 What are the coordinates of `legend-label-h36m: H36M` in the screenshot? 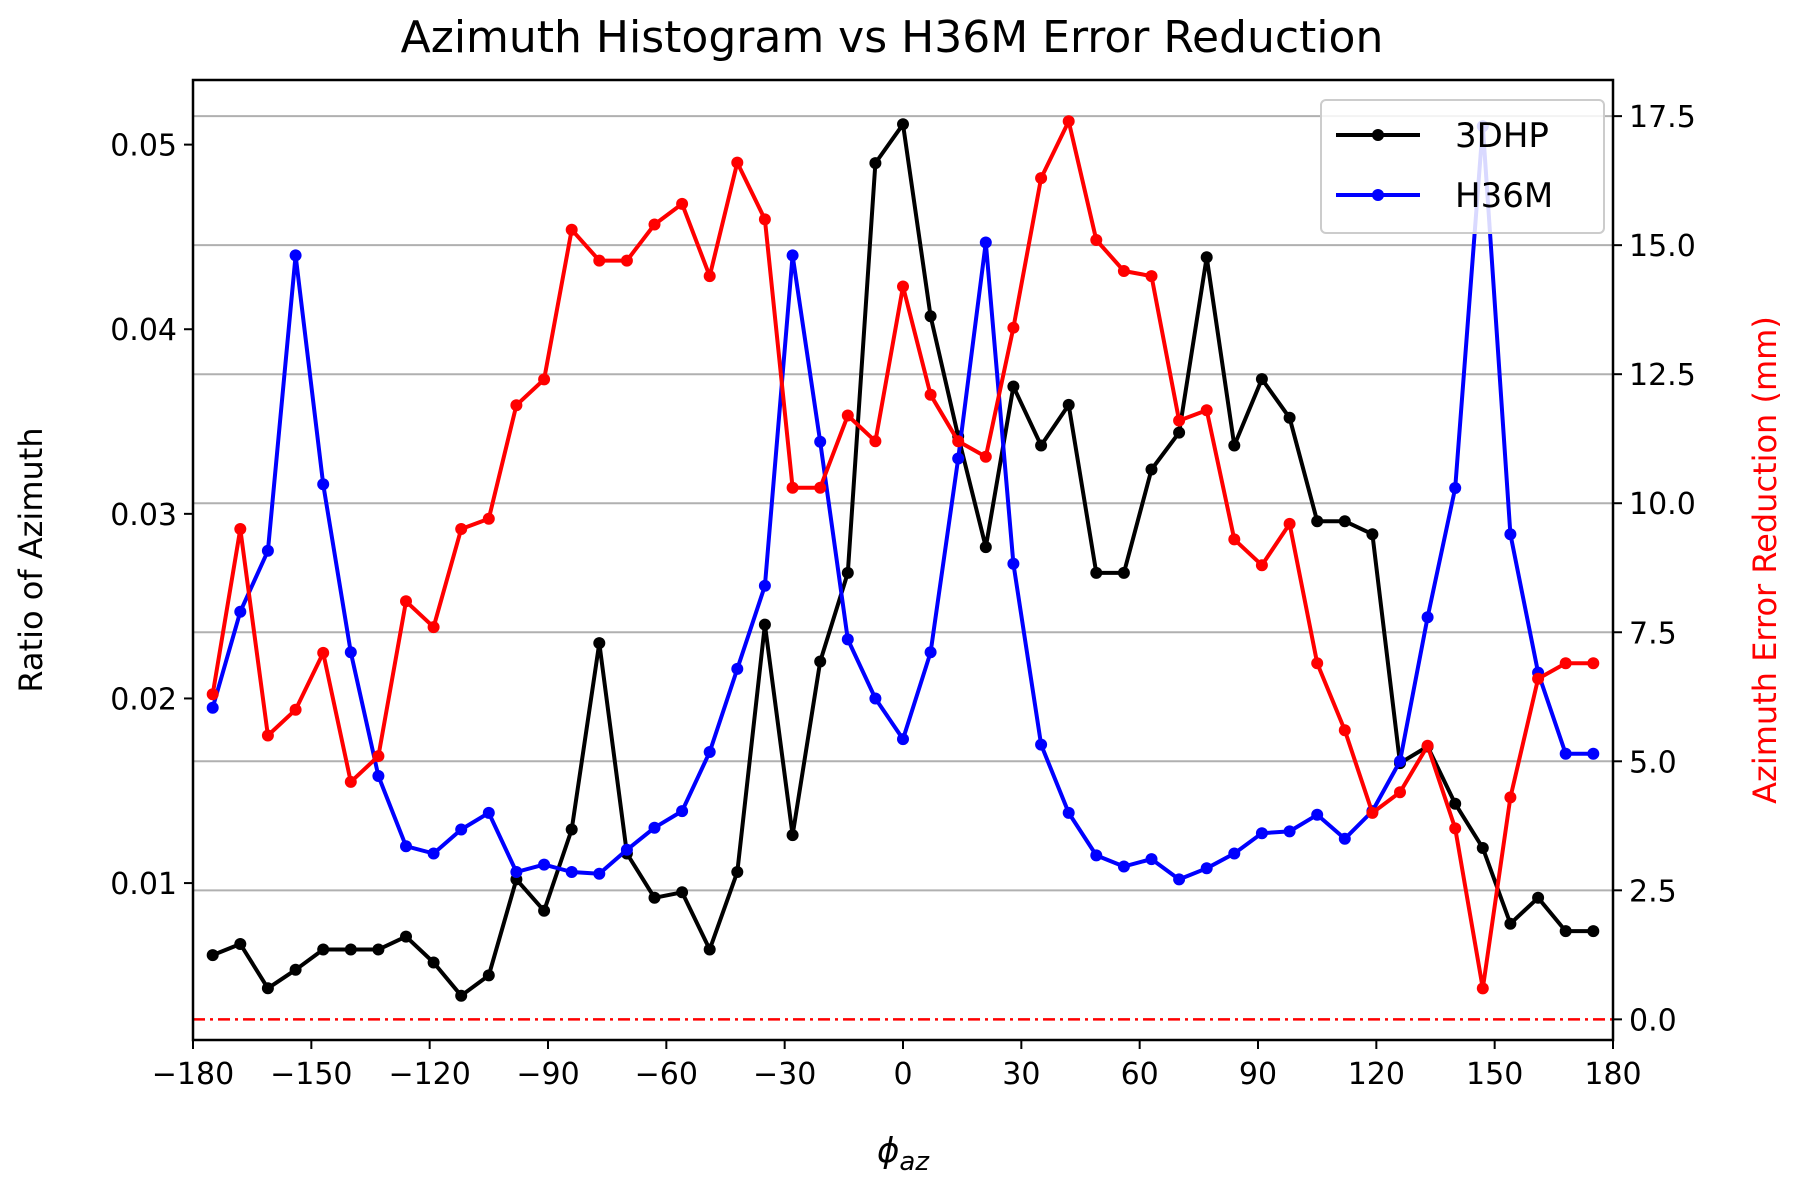 It's located at (1504, 196).